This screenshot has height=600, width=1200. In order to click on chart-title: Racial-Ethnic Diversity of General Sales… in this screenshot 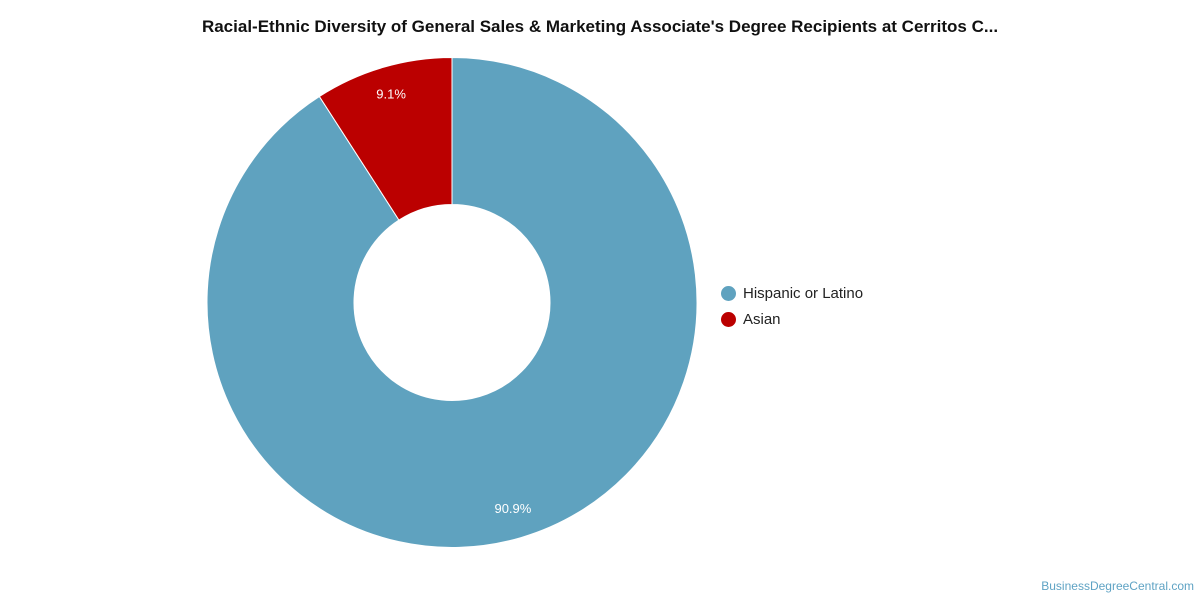, I will do `click(600, 26)`.